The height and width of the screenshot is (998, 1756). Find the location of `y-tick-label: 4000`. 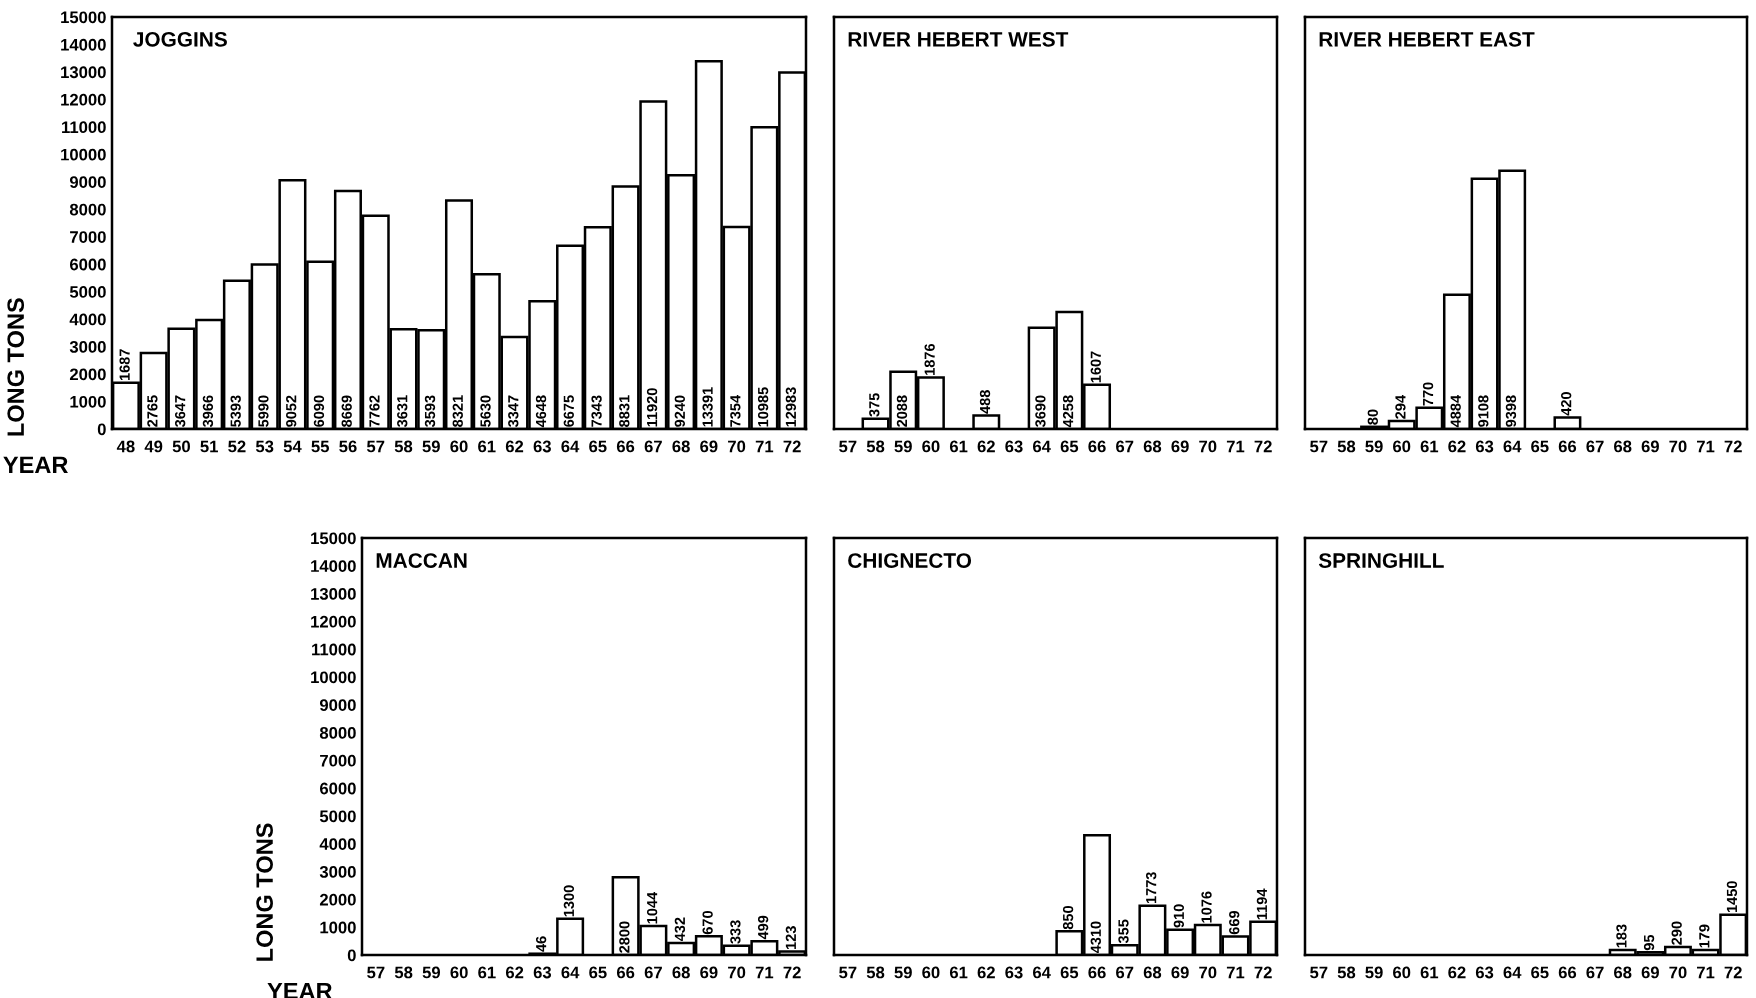

y-tick-label: 4000 is located at coordinates (337, 844).